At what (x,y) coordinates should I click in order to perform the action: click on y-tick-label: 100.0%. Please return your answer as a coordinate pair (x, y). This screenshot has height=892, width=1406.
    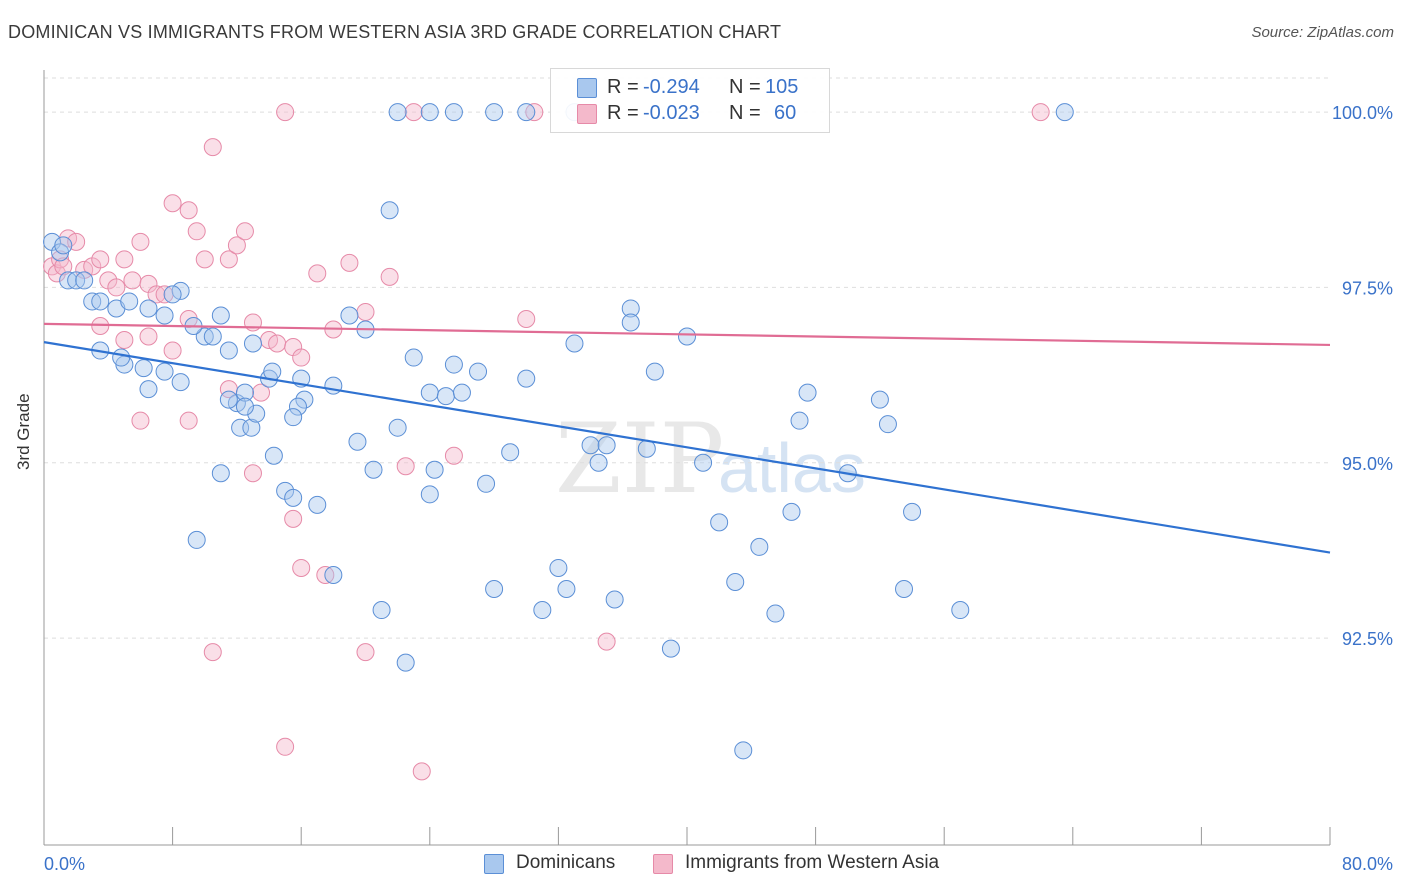
    Looking at the image, I should click on (1362, 113).